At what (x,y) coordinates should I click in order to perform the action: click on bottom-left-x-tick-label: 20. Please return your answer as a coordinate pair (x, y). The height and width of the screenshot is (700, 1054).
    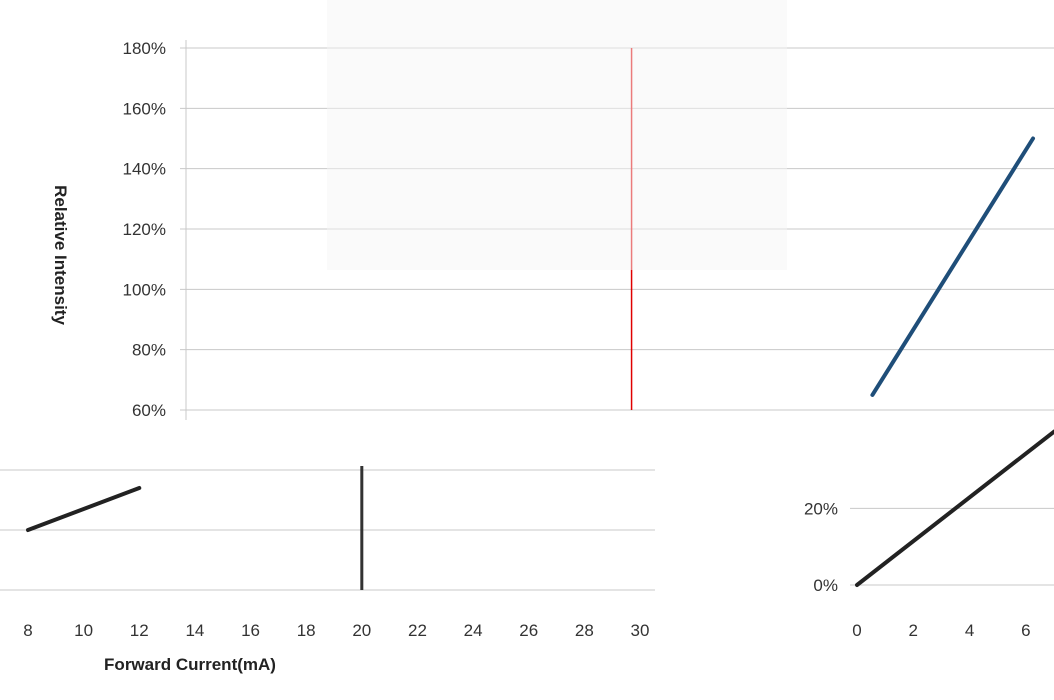
    Looking at the image, I should click on (361, 630).